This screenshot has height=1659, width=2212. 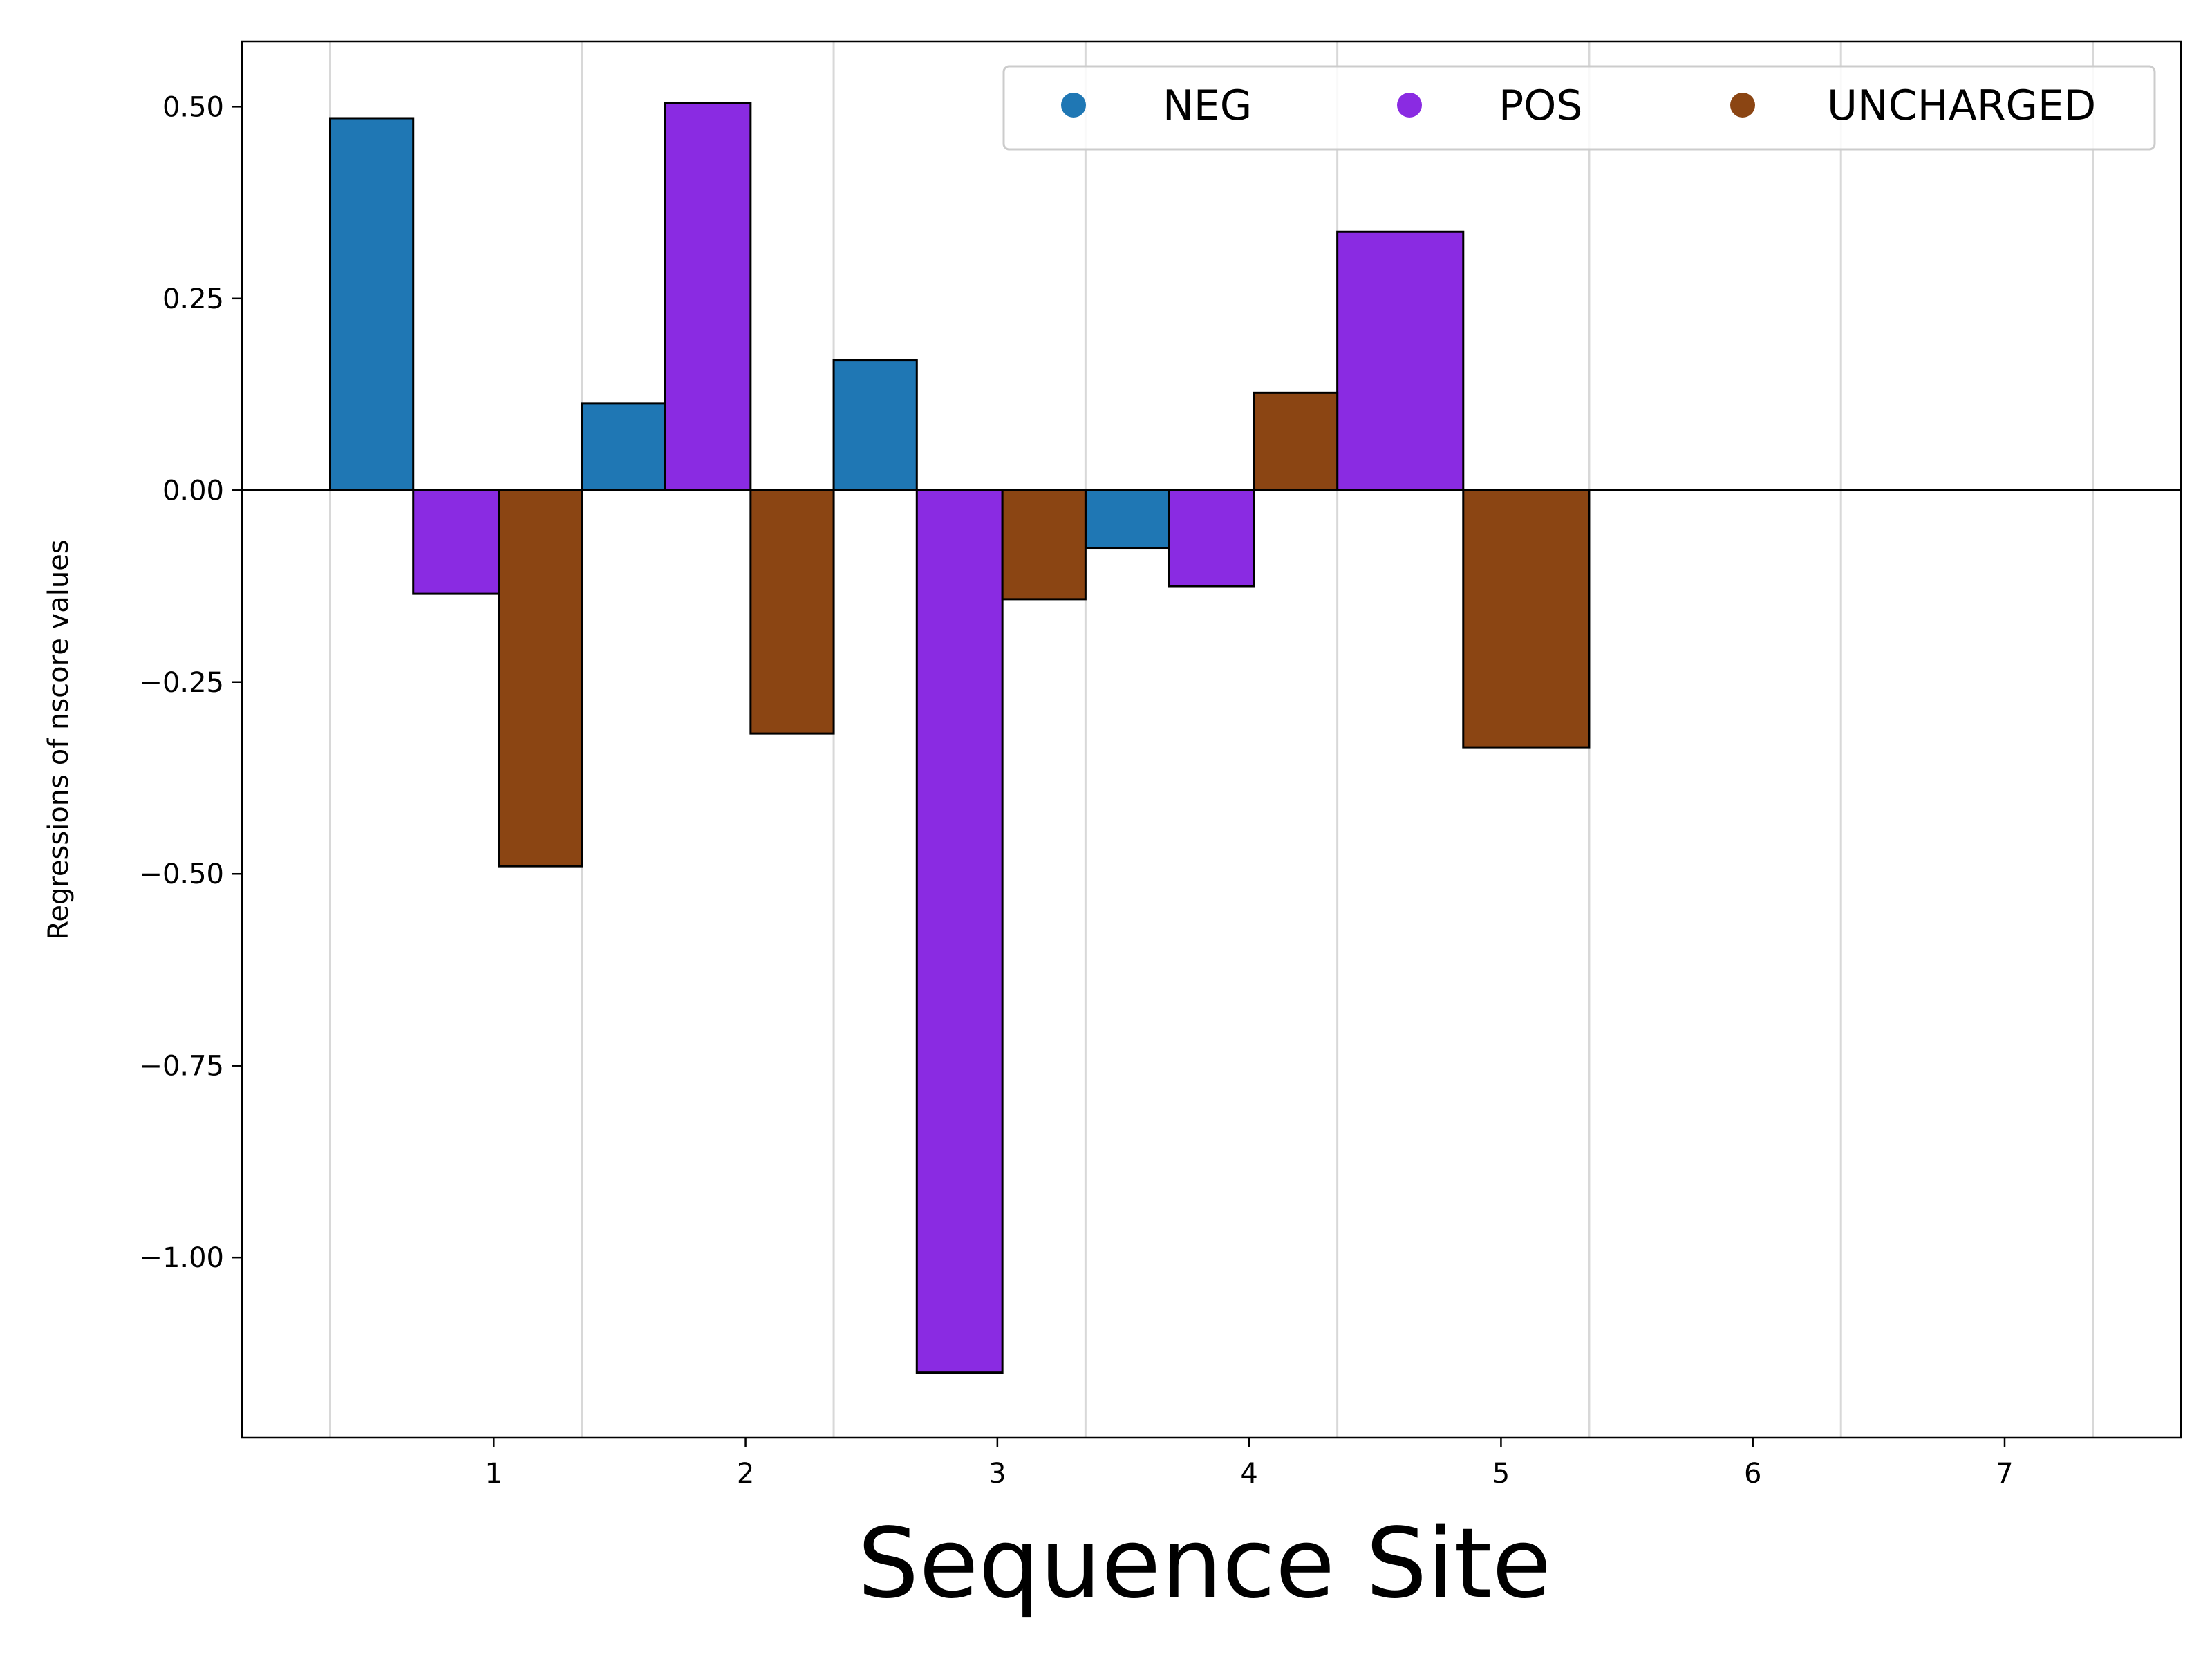 What do you see at coordinates (997, 1474) in the screenshot?
I see `x-tick-label: 3` at bounding box center [997, 1474].